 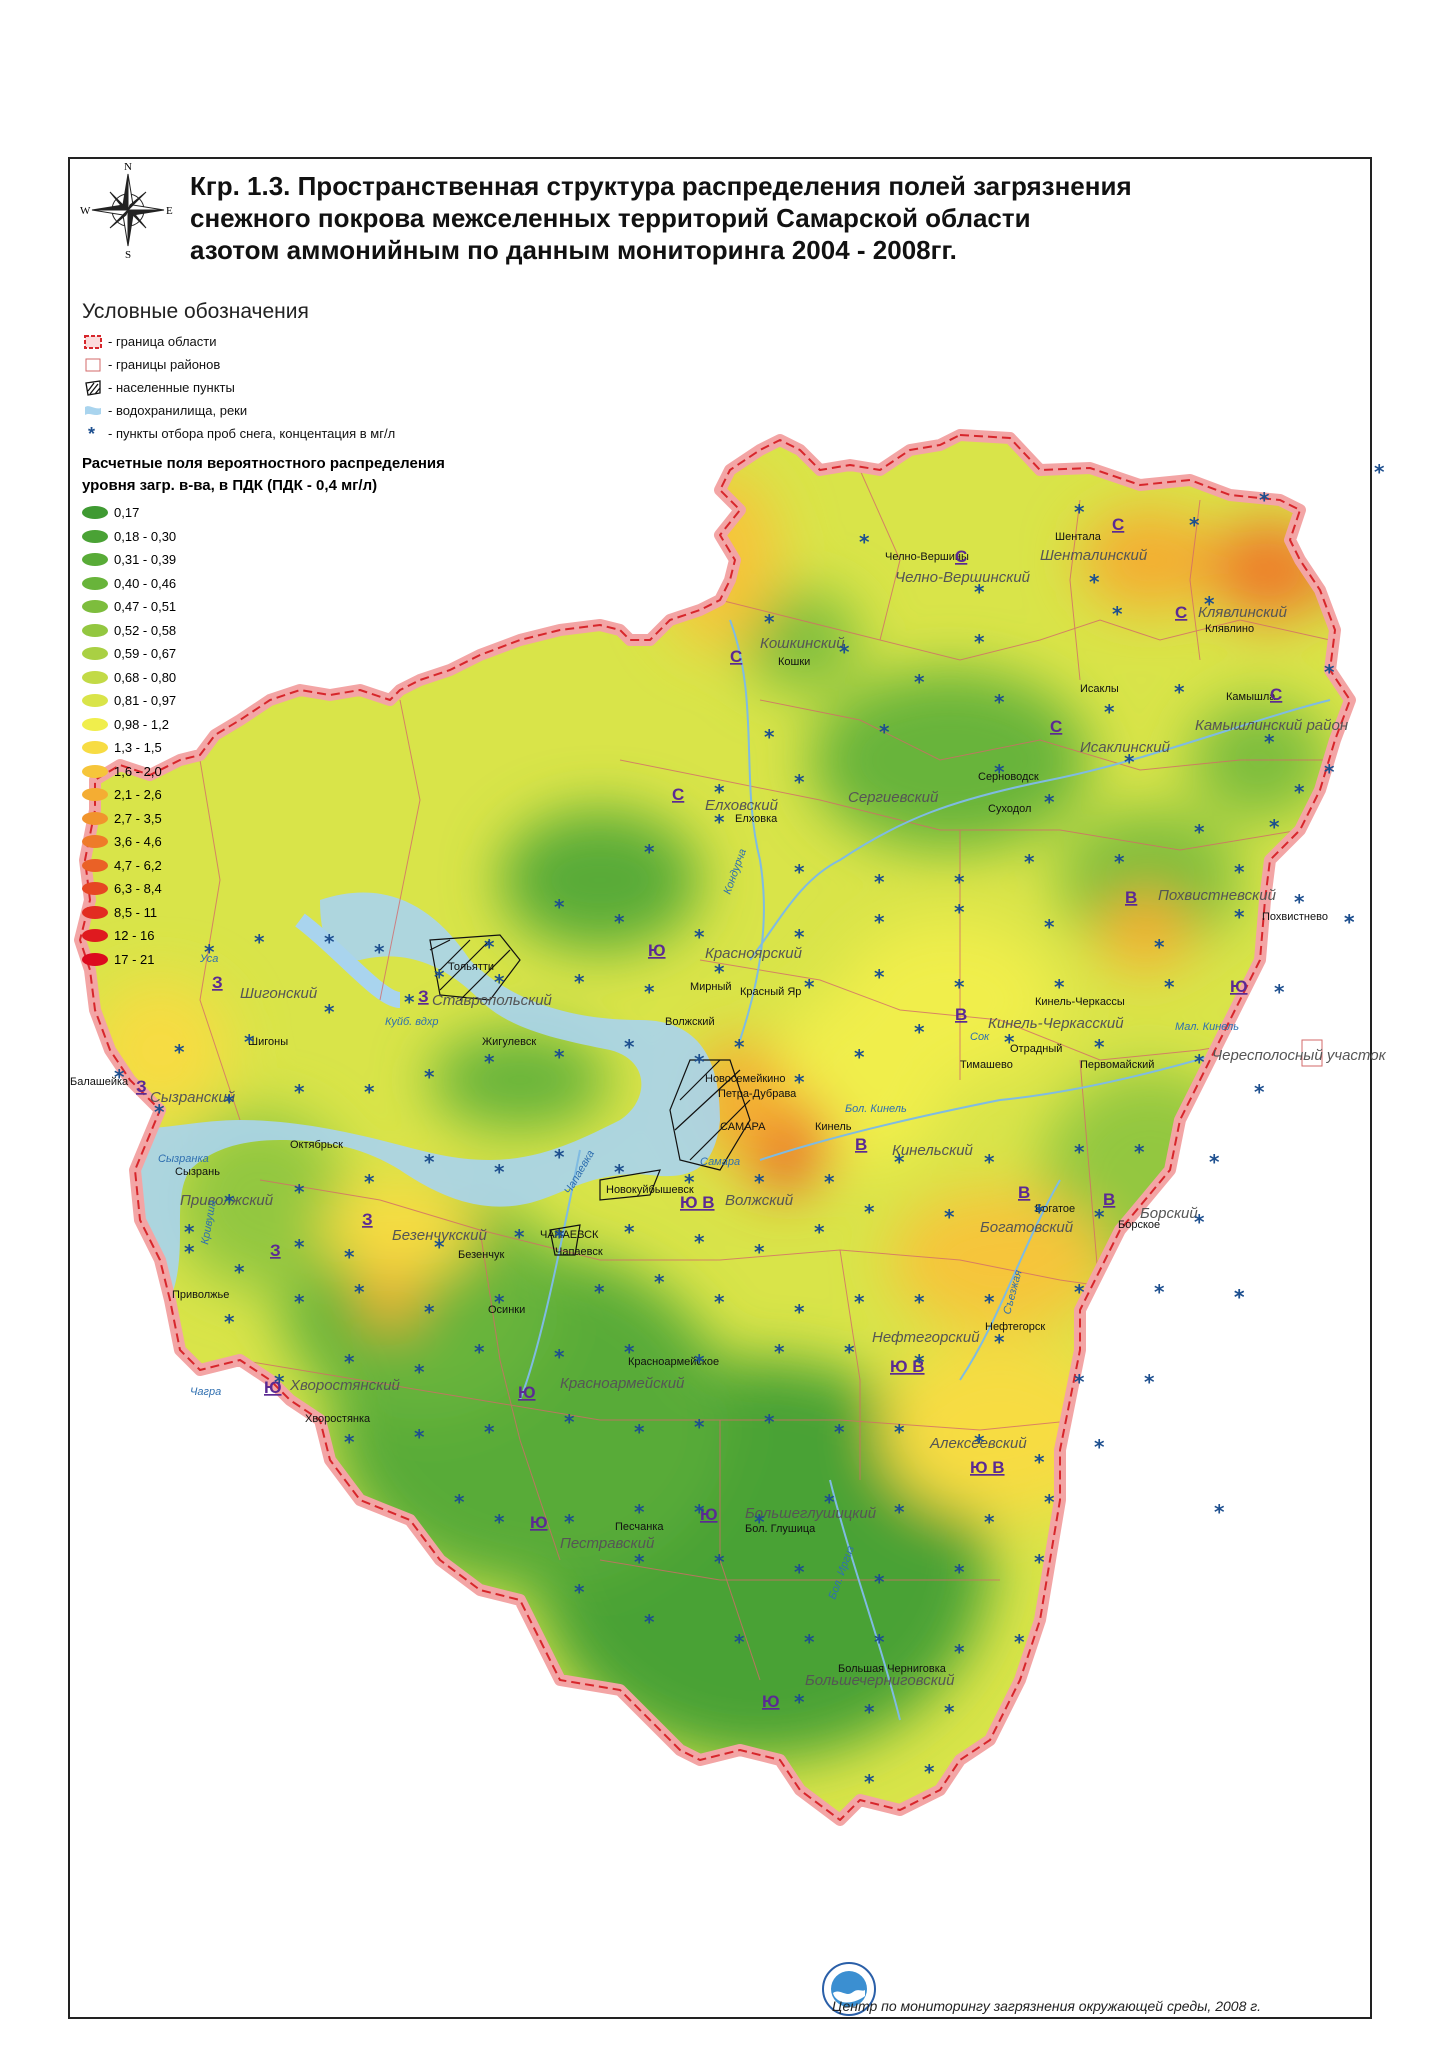 I want to click on town-label: Камышла, so click(x=1251, y=697).